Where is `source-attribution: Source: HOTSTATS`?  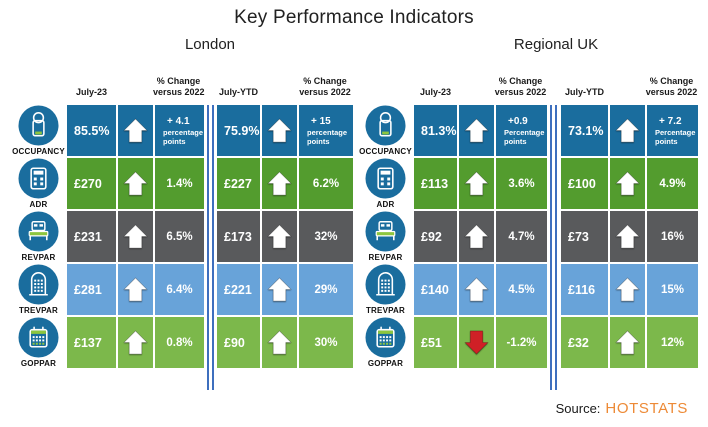
source-attribution: Source: HOTSTATS is located at coordinates (622, 408).